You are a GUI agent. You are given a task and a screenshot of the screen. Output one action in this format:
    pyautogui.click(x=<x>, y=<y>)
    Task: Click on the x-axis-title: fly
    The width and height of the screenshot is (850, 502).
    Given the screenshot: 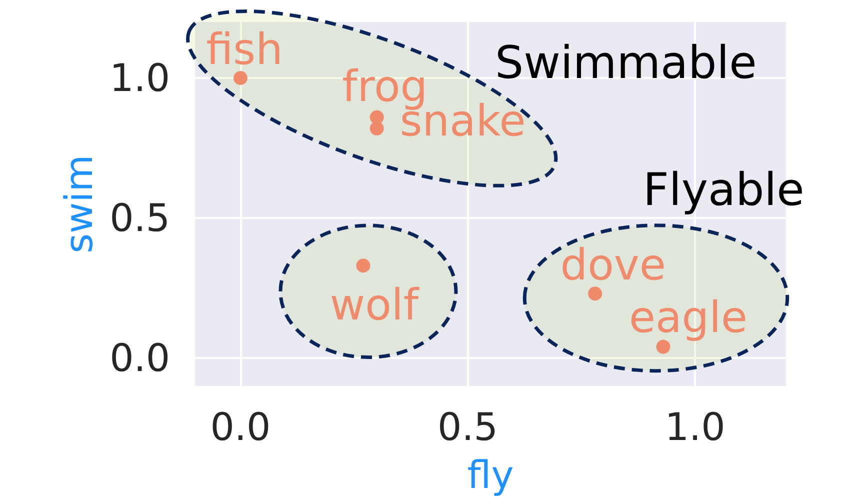 What is the action you would take?
    pyautogui.click(x=490, y=475)
    